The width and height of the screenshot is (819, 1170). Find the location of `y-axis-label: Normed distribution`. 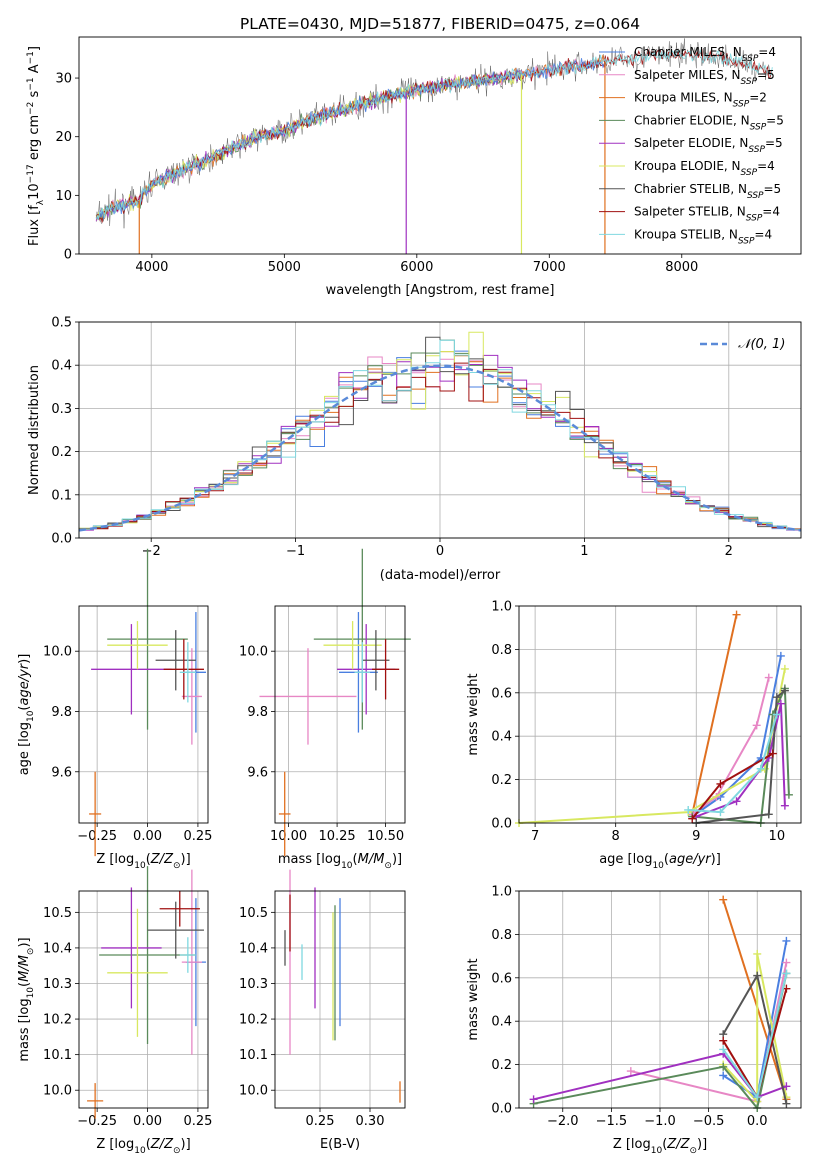

y-axis-label: Normed distribution is located at coordinates (34, 430).